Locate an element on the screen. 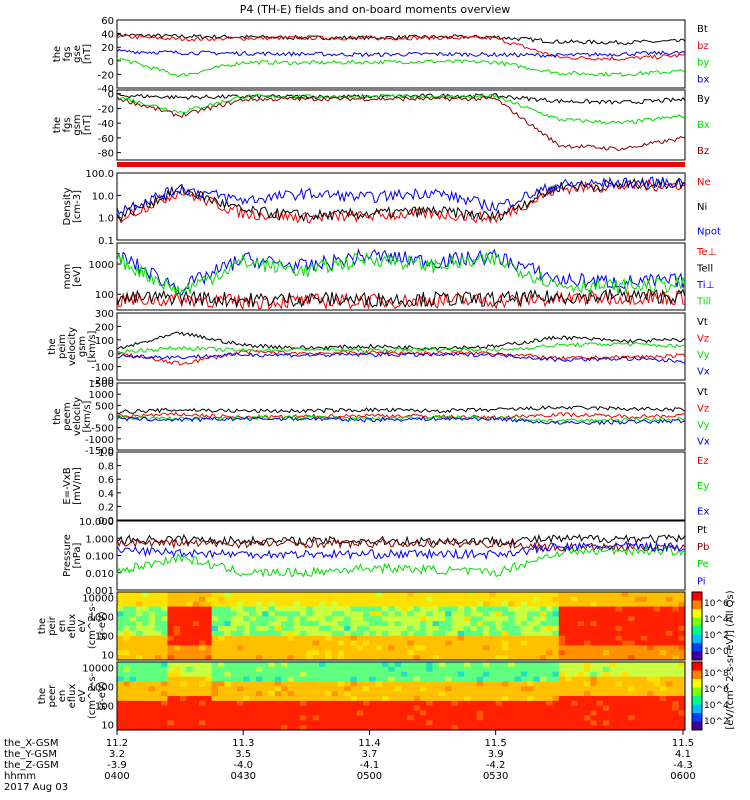  y-tick-label: 0.4 is located at coordinates (106, 494).